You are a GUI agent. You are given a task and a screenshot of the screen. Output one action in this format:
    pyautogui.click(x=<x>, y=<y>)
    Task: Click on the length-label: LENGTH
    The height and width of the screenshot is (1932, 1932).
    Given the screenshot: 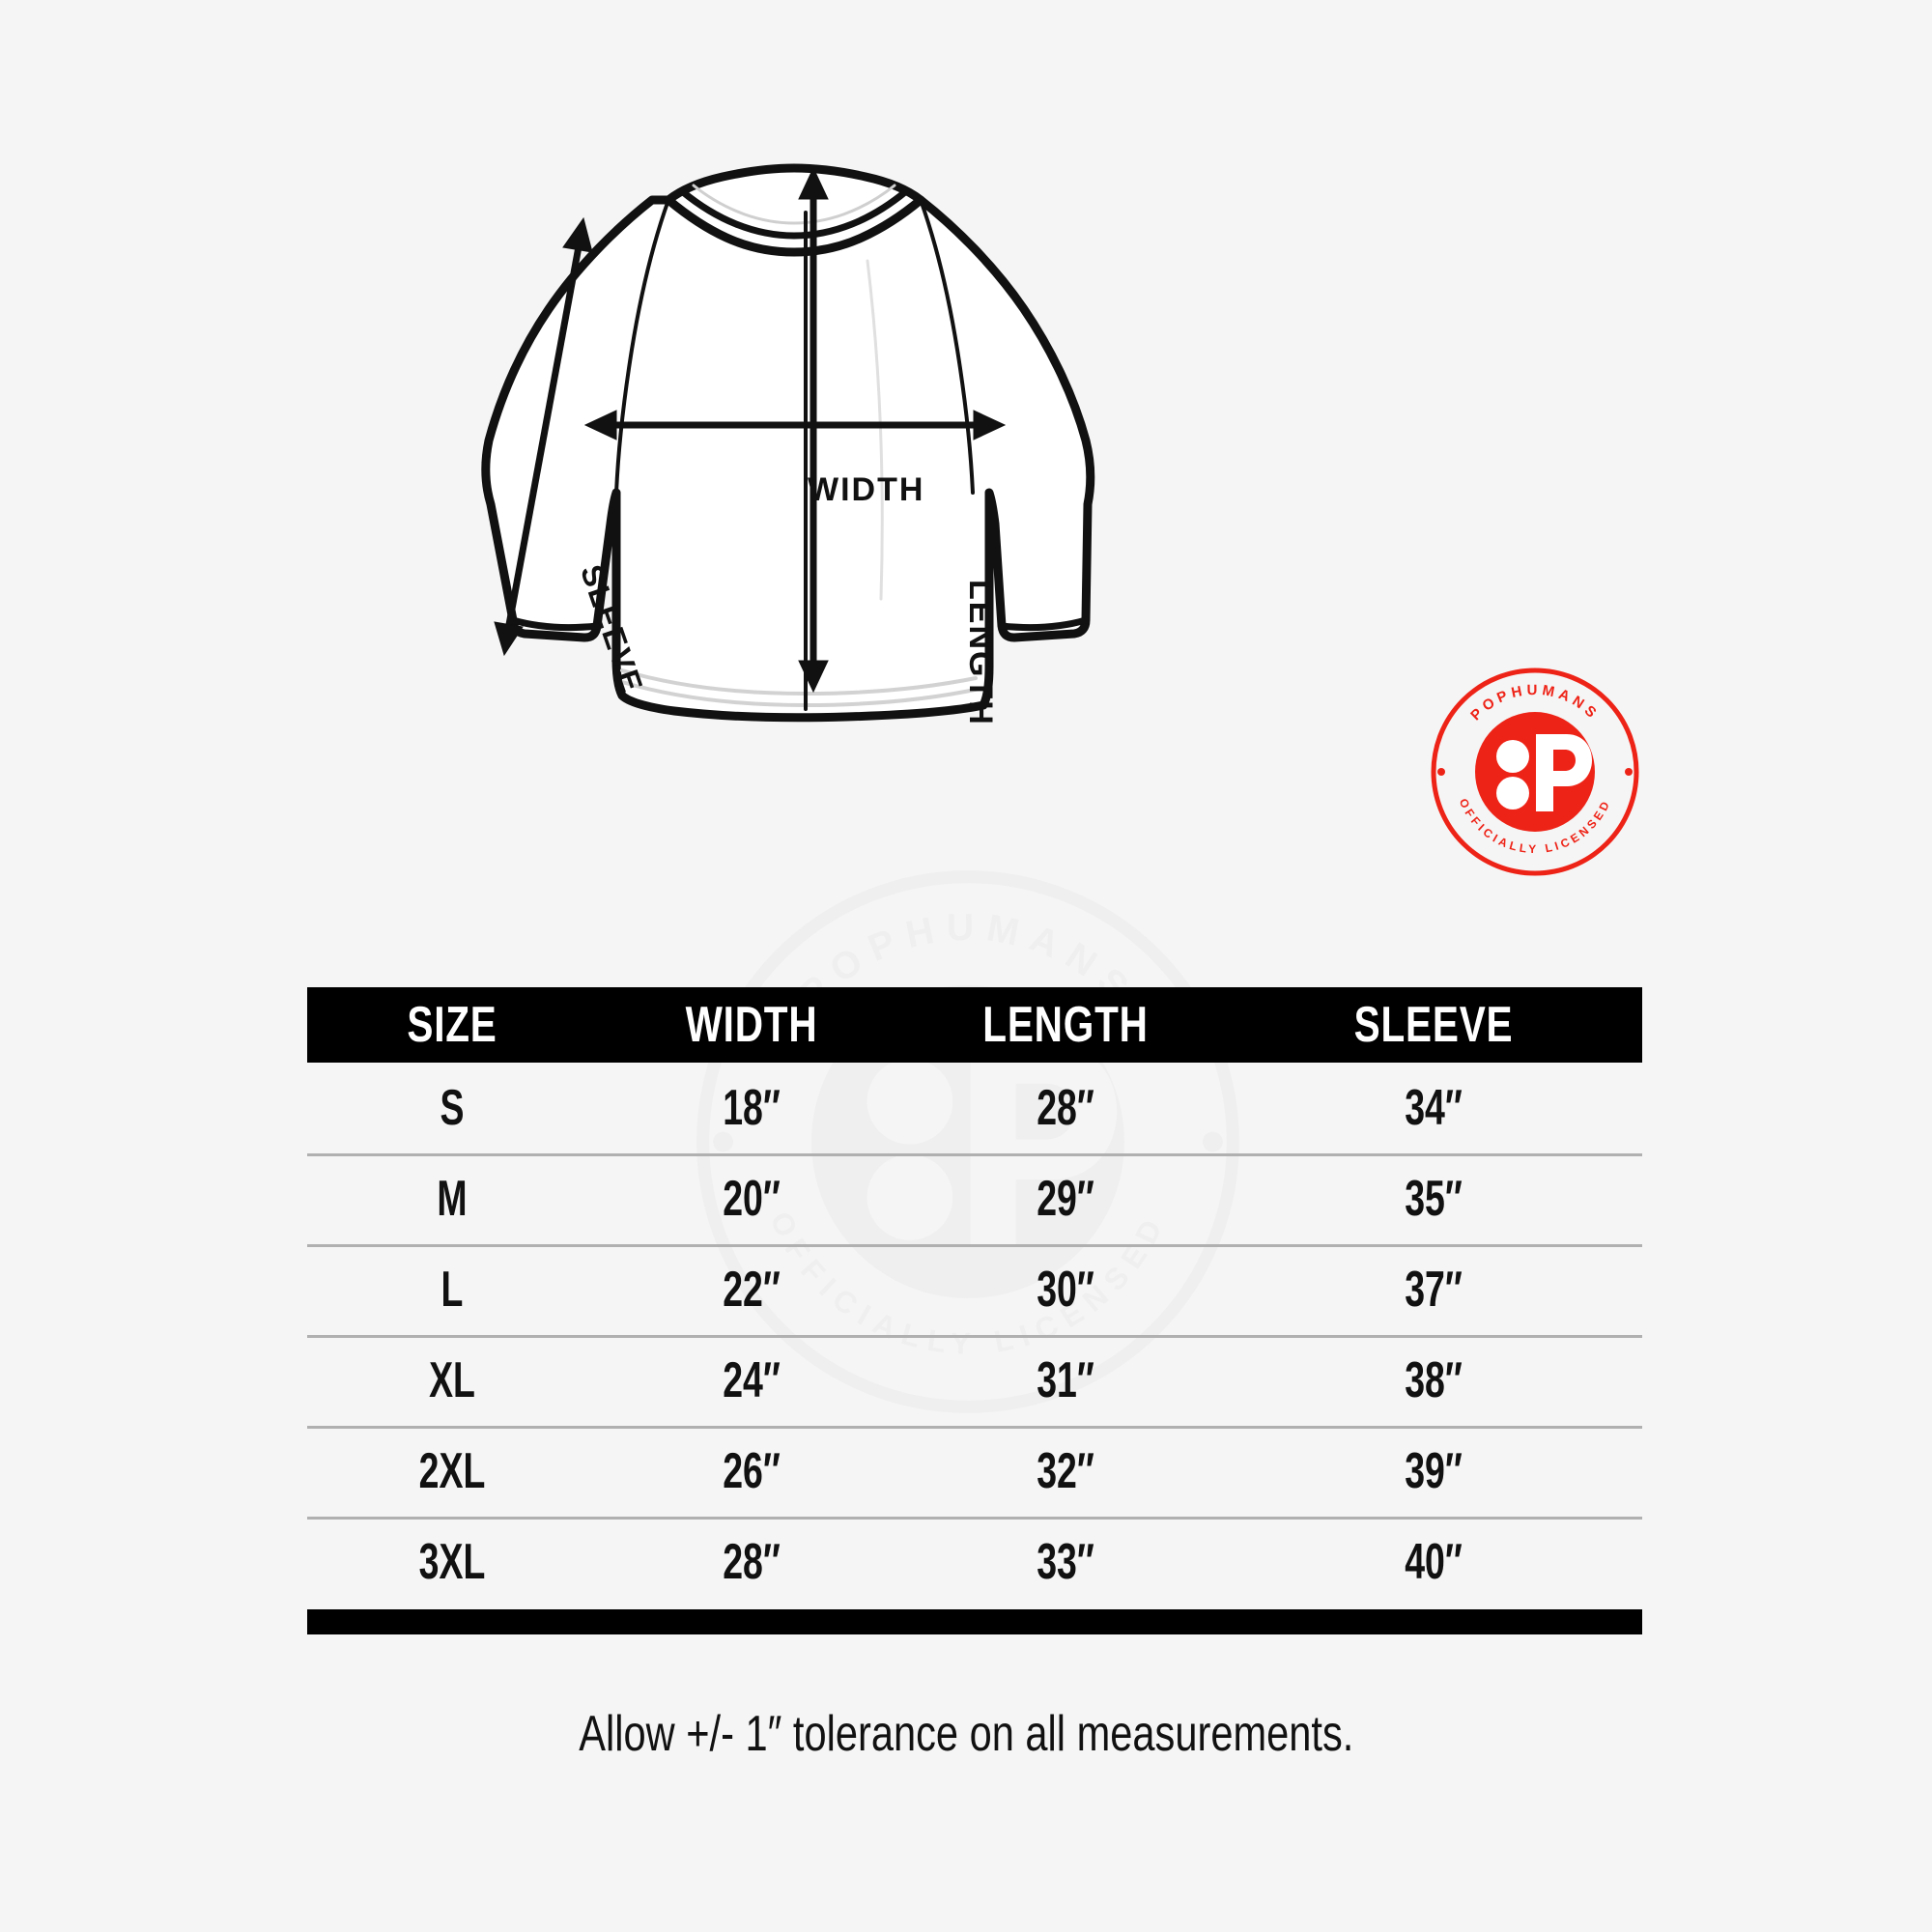 What is the action you would take?
    pyautogui.click(x=980, y=653)
    